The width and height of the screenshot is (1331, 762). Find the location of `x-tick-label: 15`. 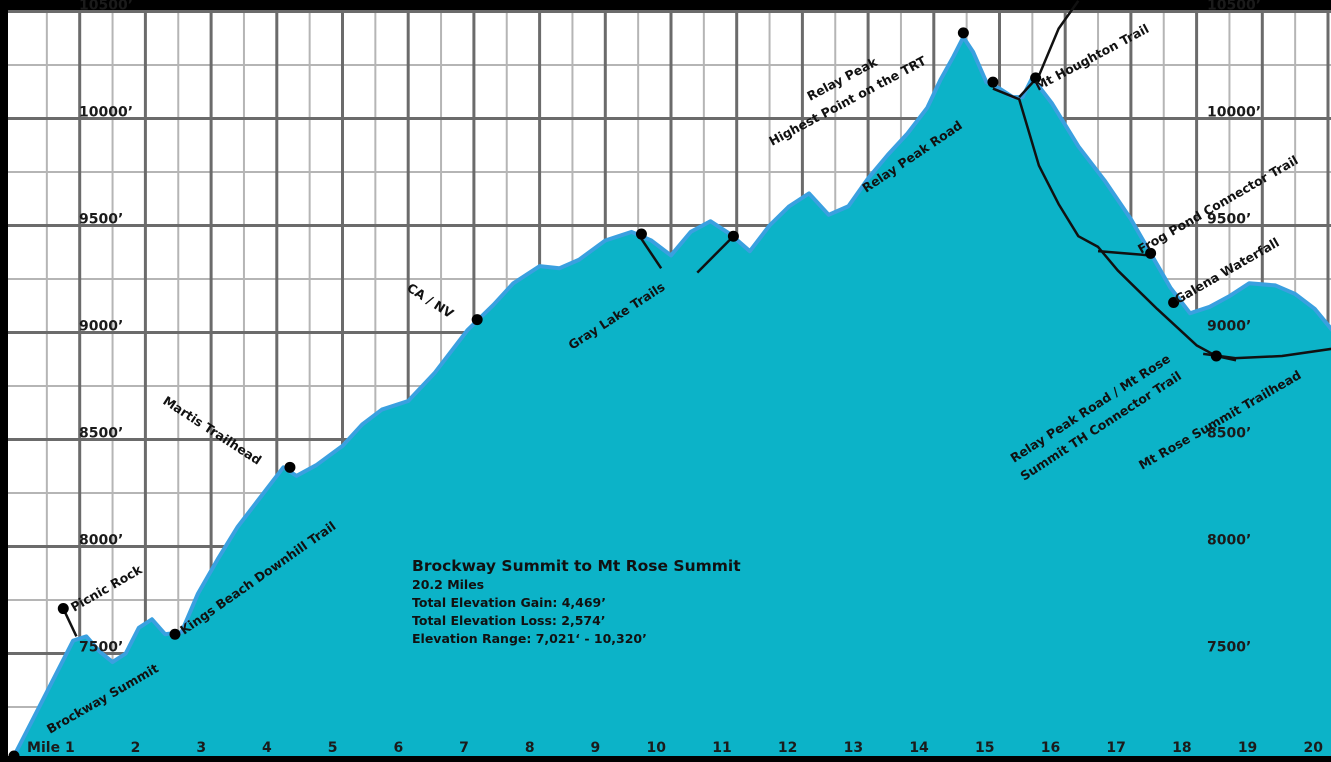

x-tick-label: 15 is located at coordinates (984, 748).